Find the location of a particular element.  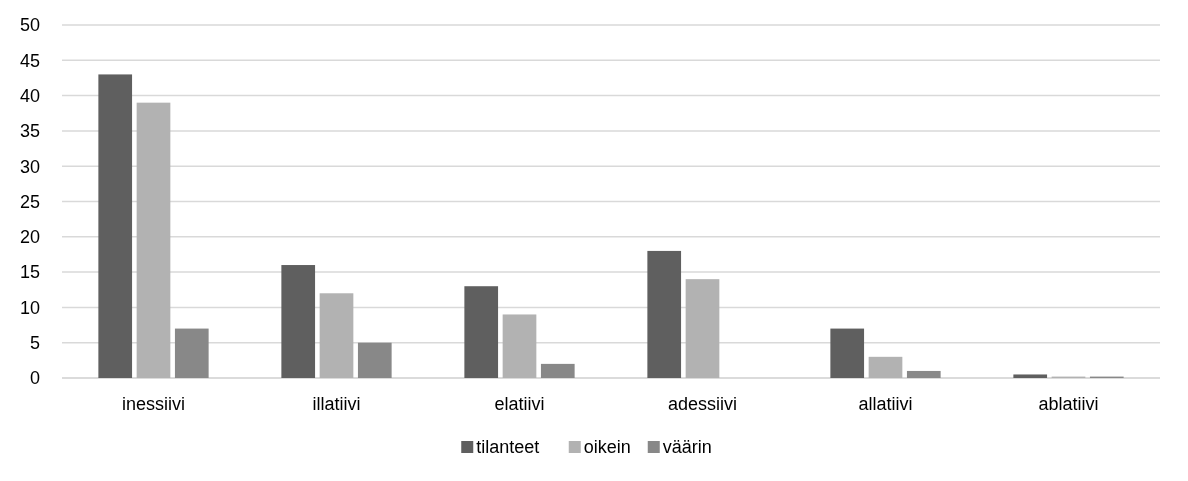

y-tick-label: 15 is located at coordinates (29, 272).